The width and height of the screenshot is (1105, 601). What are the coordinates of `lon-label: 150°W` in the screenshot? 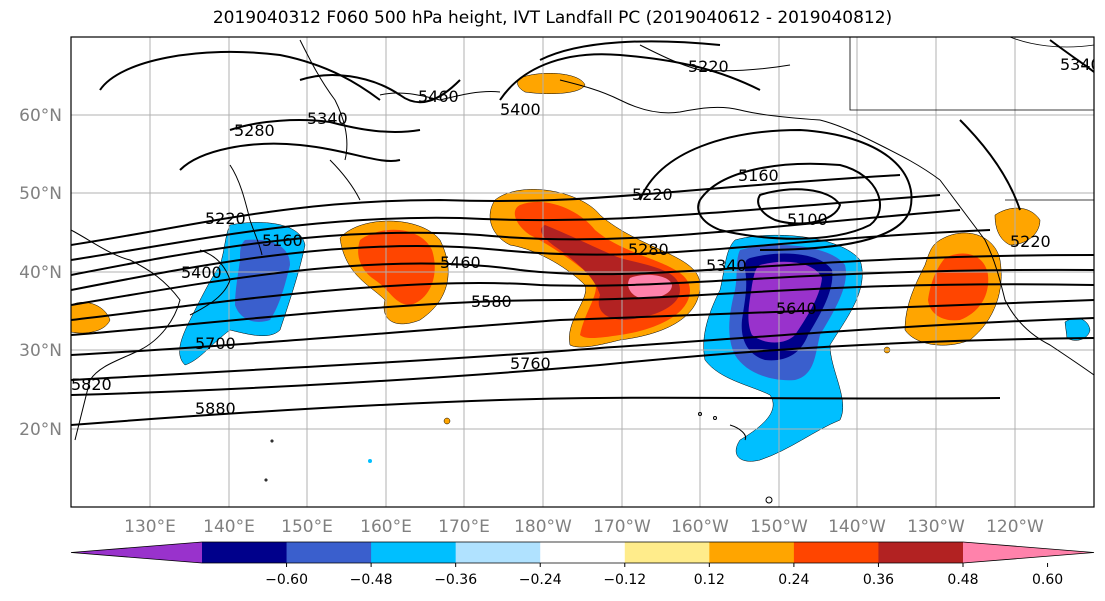 It's located at (779, 527).